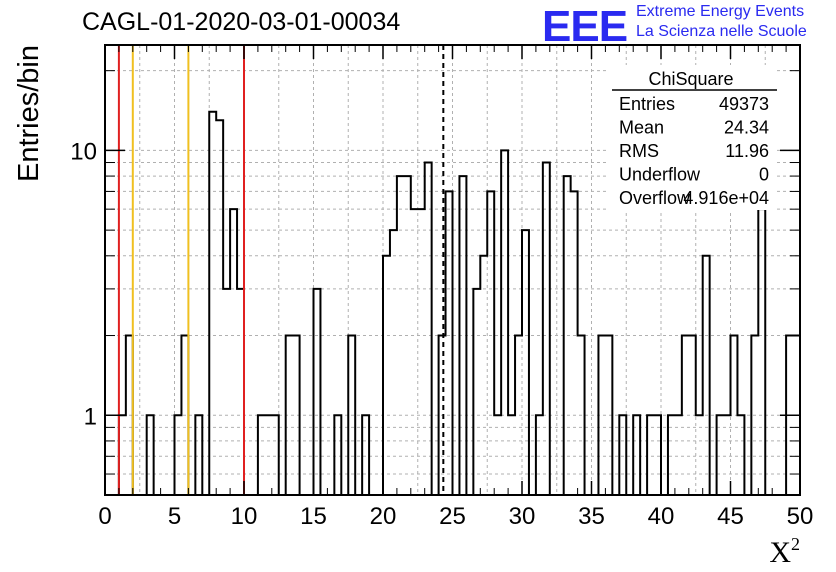 Image resolution: width=836 pixels, height=572 pixels. I want to click on x-tick-label: 25, so click(452, 516).